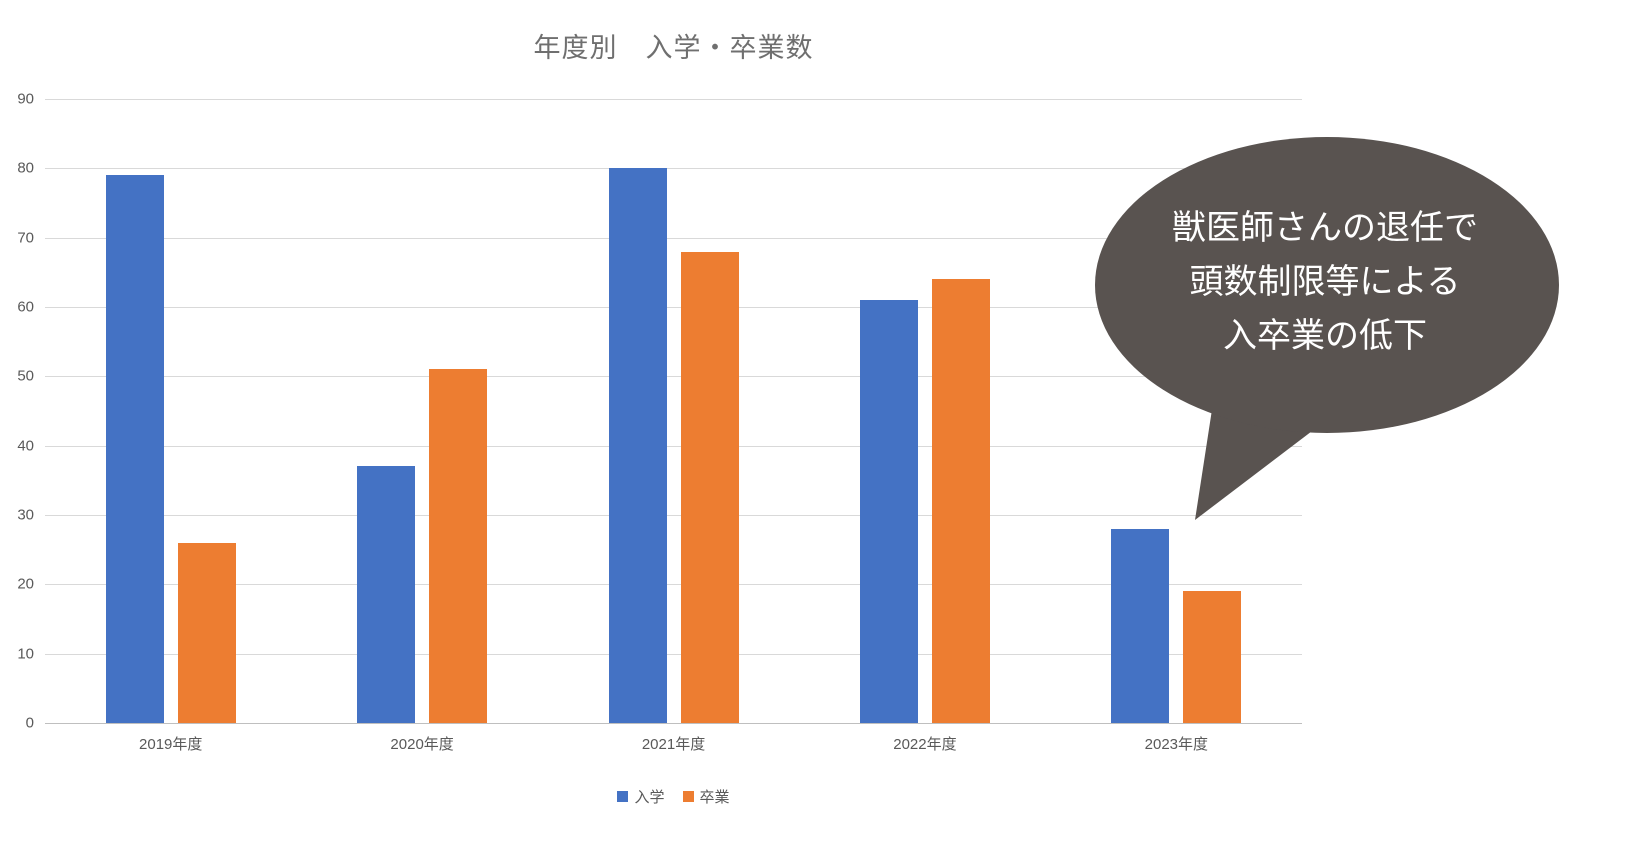  What do you see at coordinates (925, 744) in the screenshot?
I see `x-category-label: 2022年度` at bounding box center [925, 744].